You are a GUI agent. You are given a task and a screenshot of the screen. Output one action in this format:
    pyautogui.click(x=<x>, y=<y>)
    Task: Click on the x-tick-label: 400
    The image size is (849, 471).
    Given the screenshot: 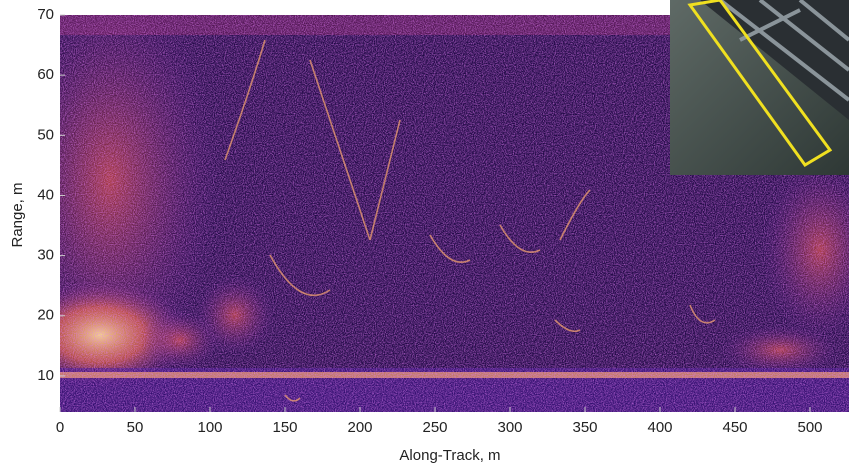 What is the action you would take?
    pyautogui.click(x=659, y=427)
    